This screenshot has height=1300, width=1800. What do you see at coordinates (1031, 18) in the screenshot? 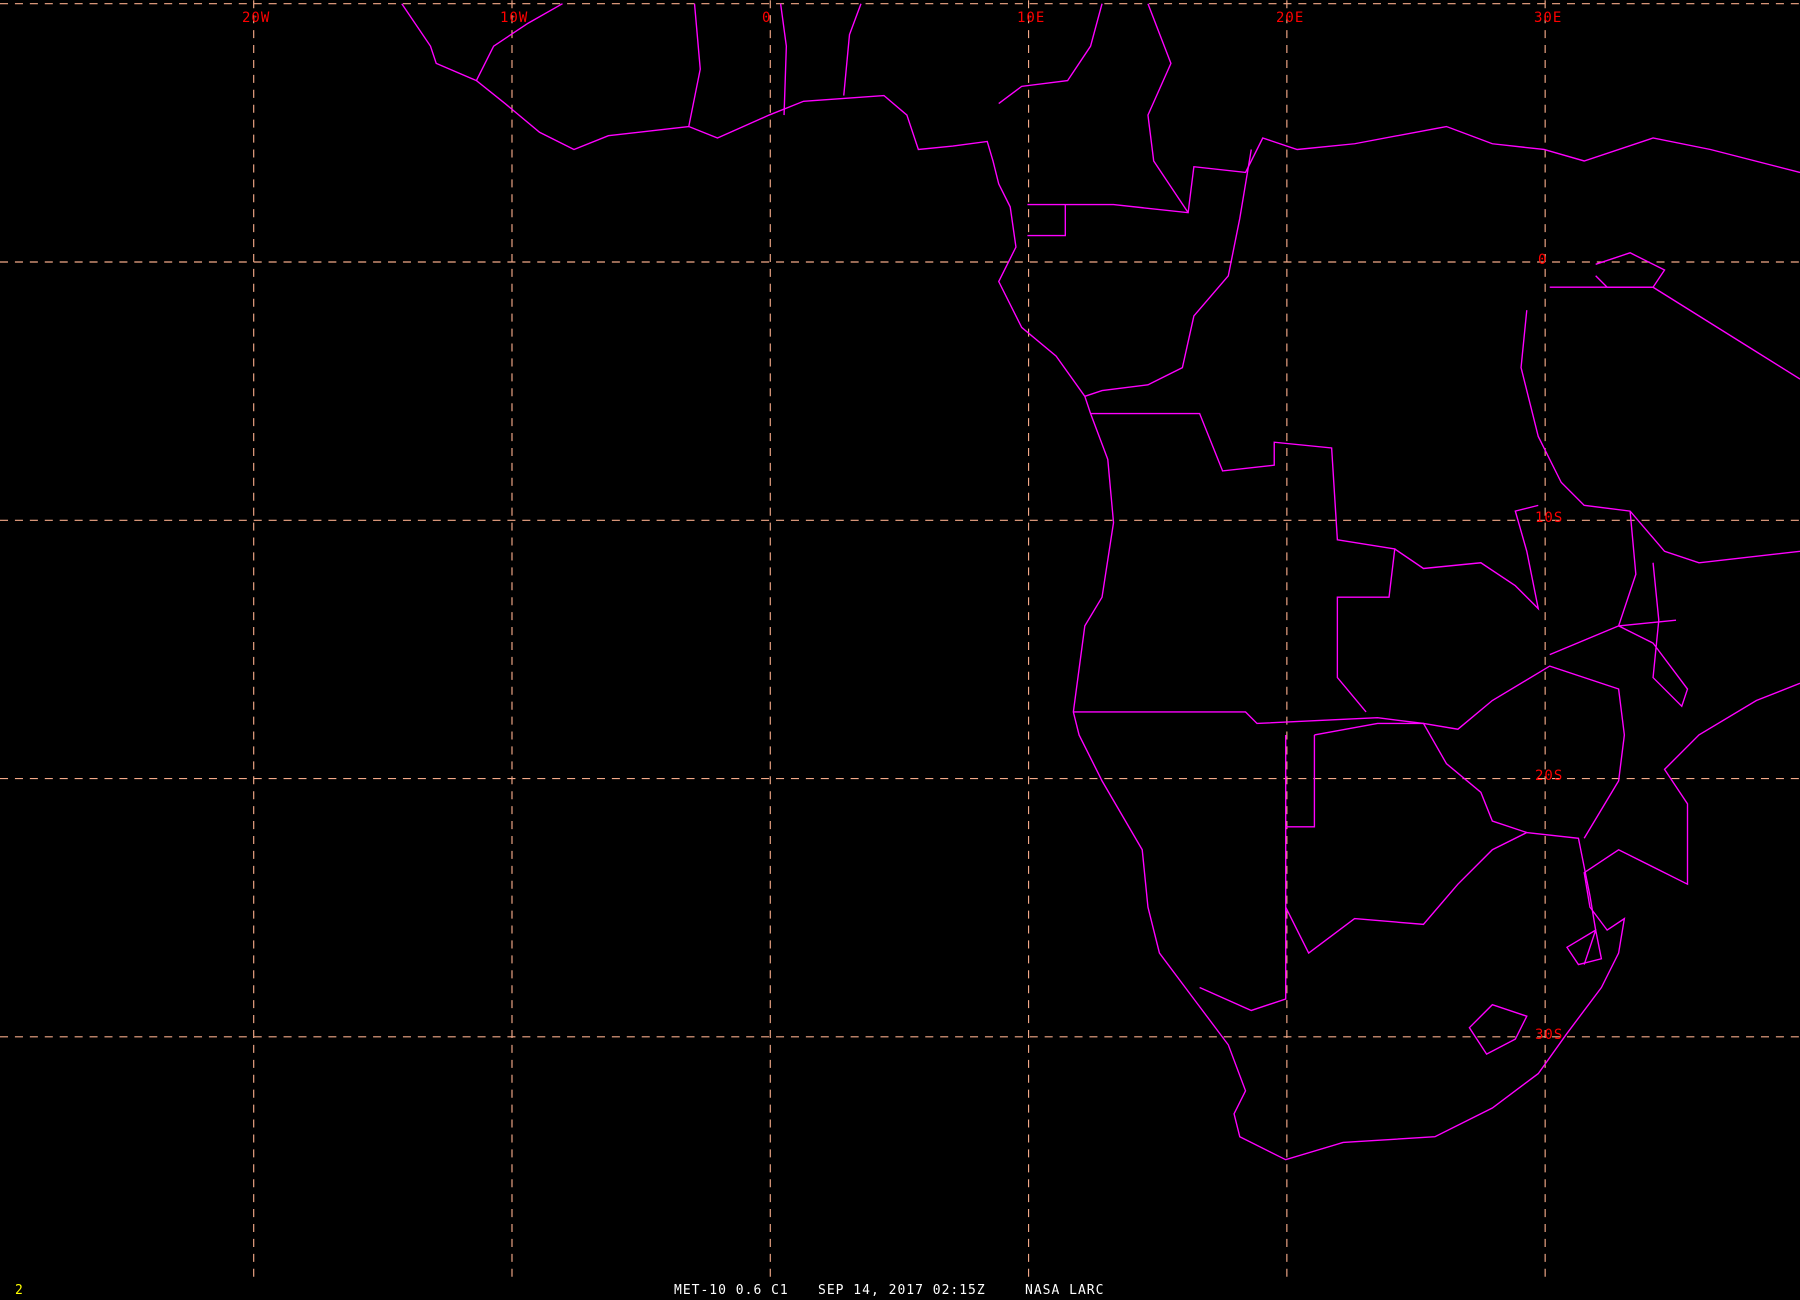
I see `lon-label-10e: 10E` at bounding box center [1031, 18].